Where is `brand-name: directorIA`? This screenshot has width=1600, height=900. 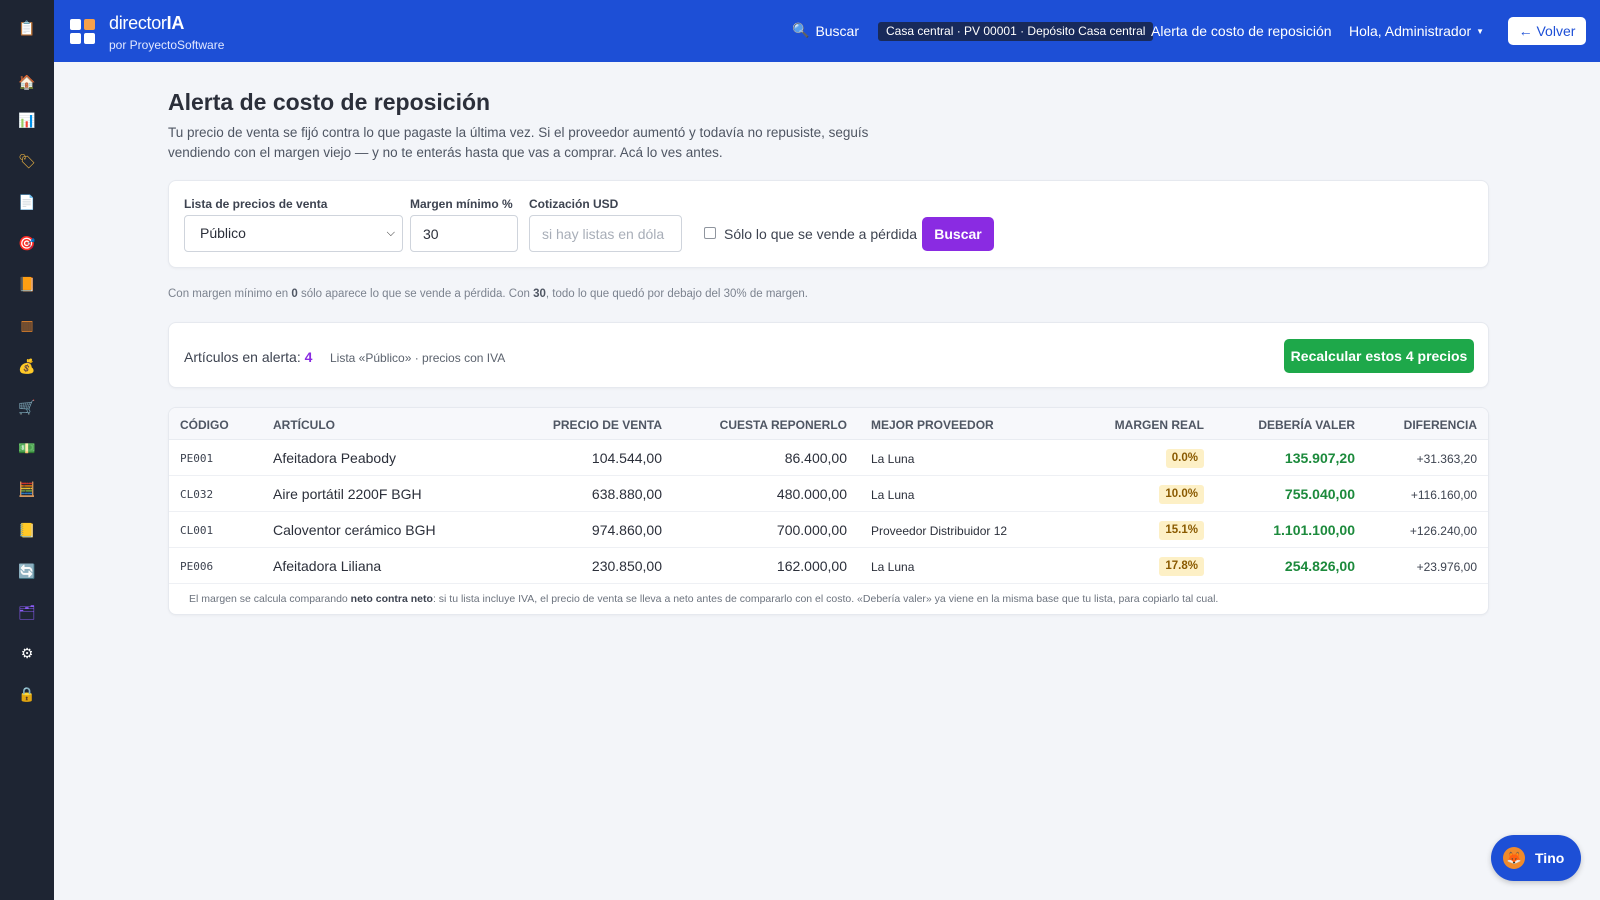 brand-name: directorIA is located at coordinates (147, 23).